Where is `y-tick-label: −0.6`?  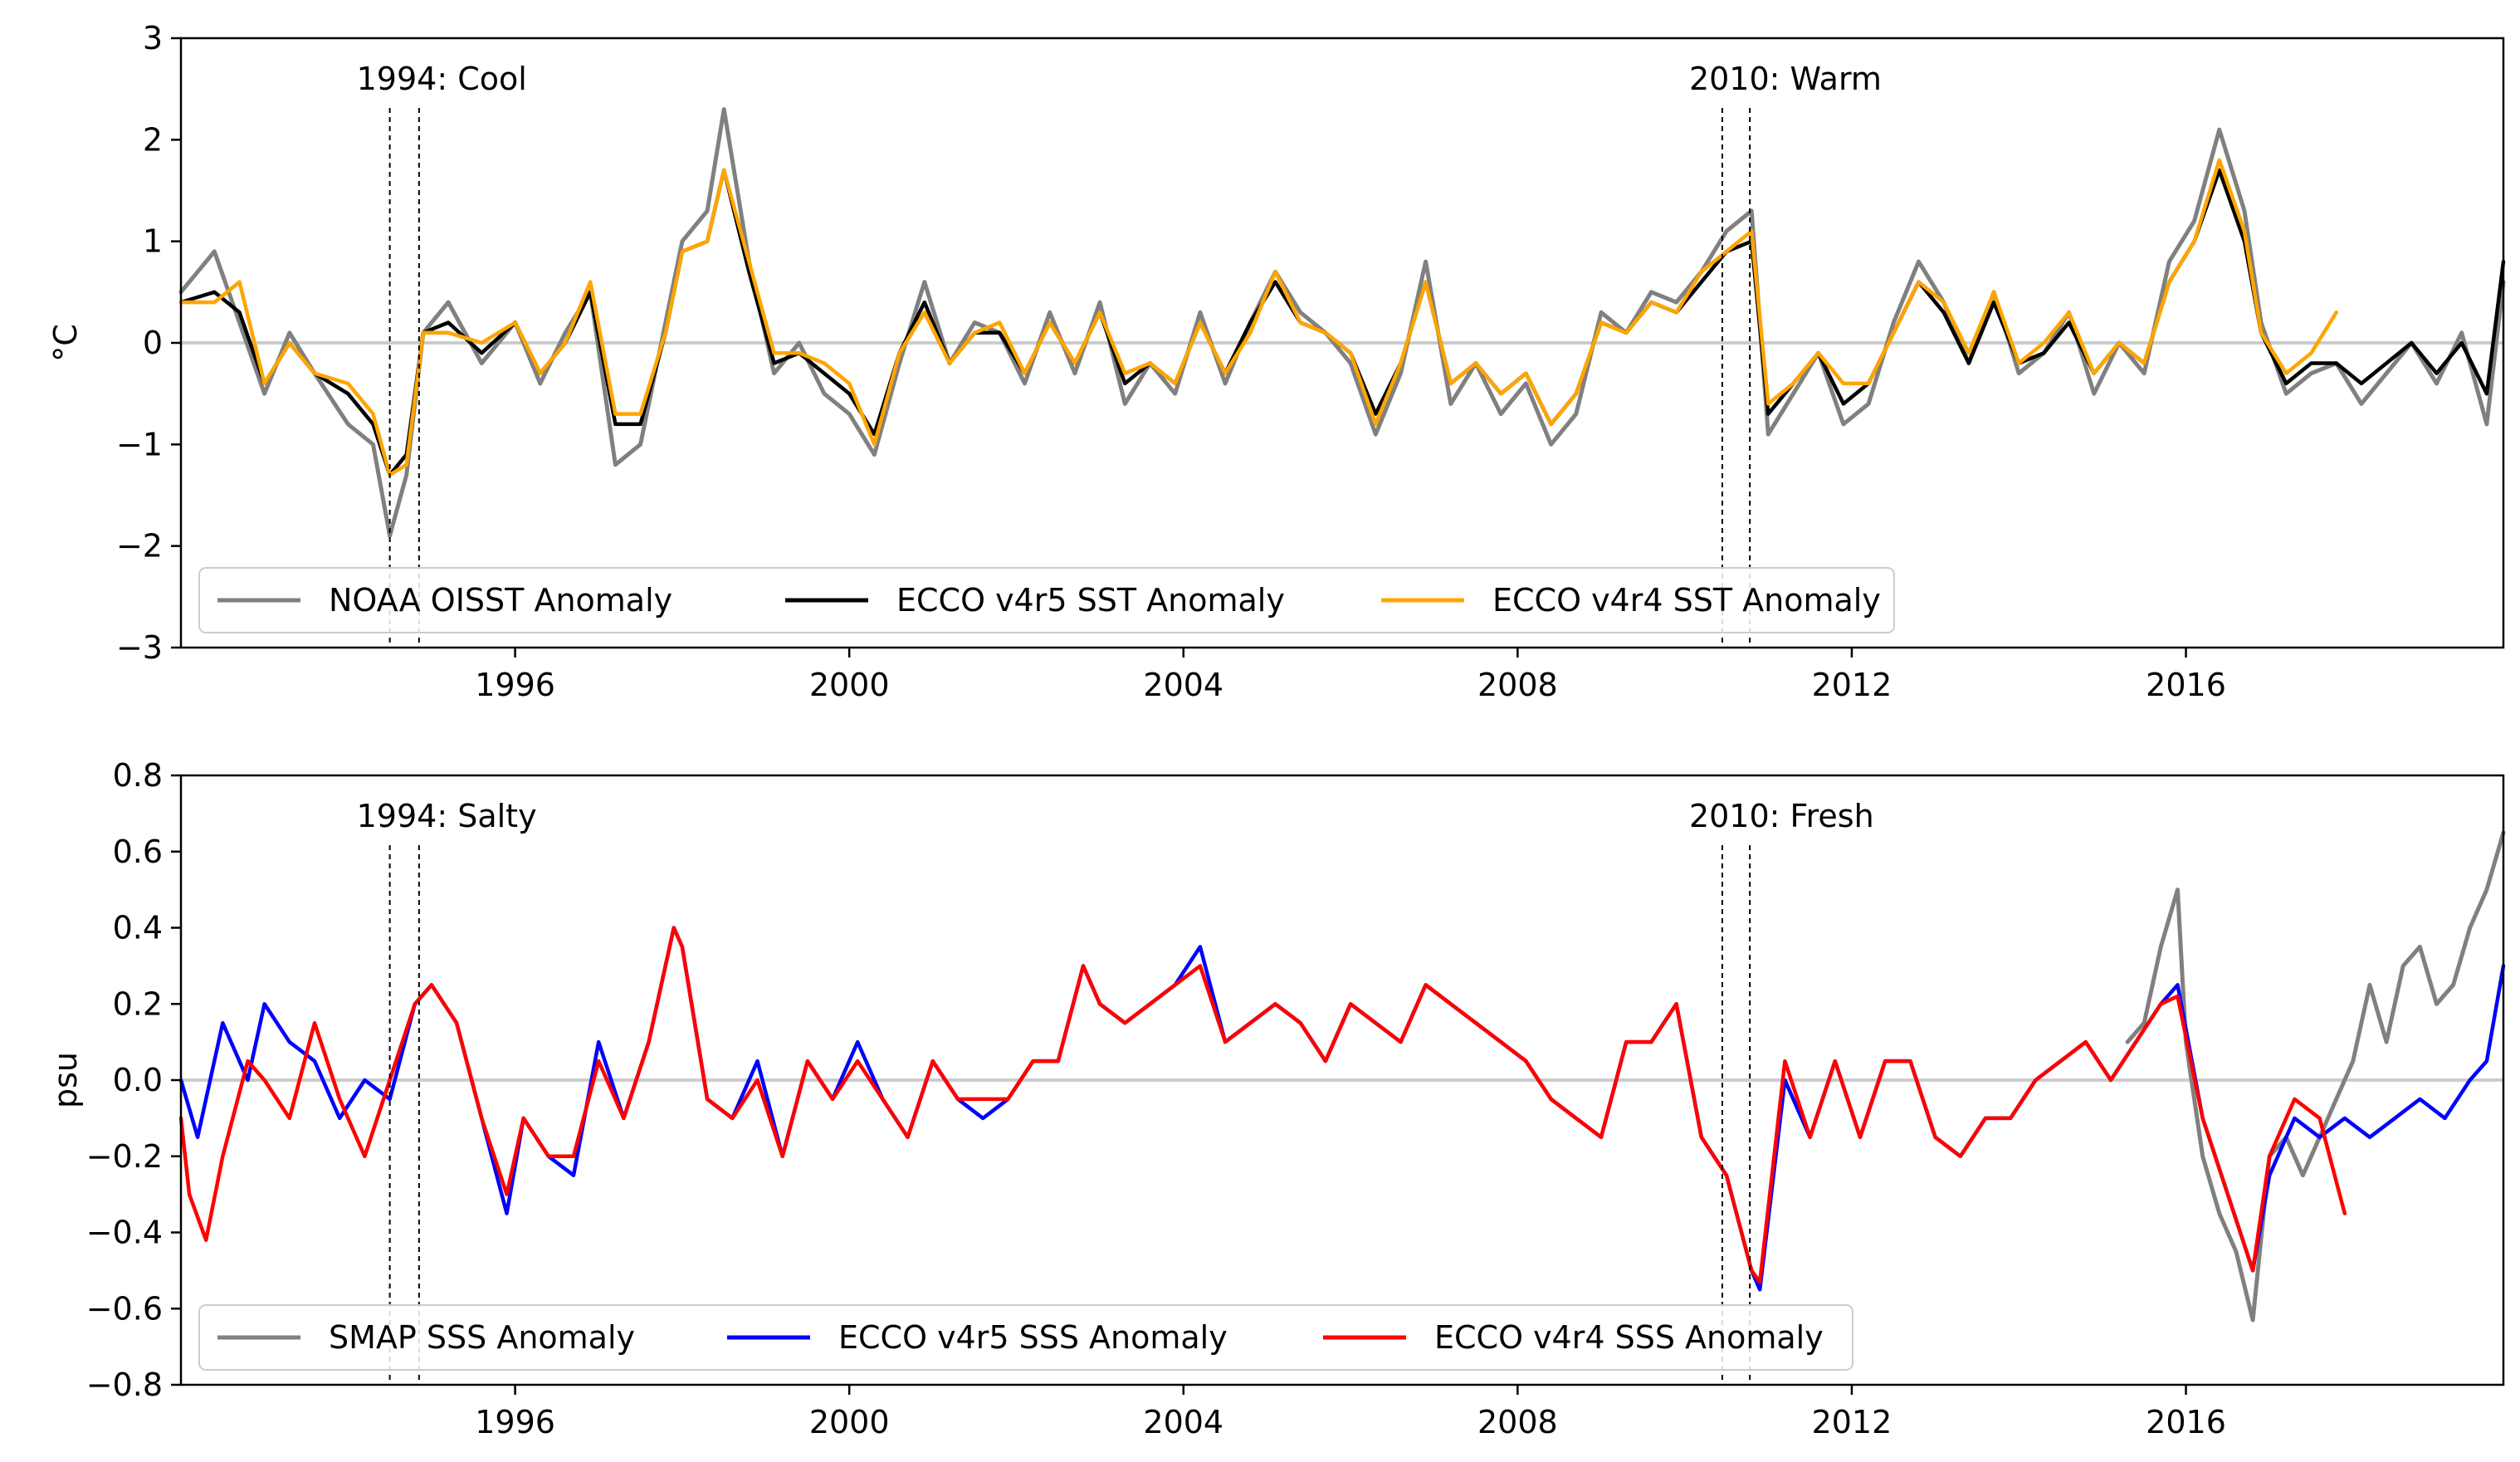
y-tick-label: −0.6 is located at coordinates (124, 1308).